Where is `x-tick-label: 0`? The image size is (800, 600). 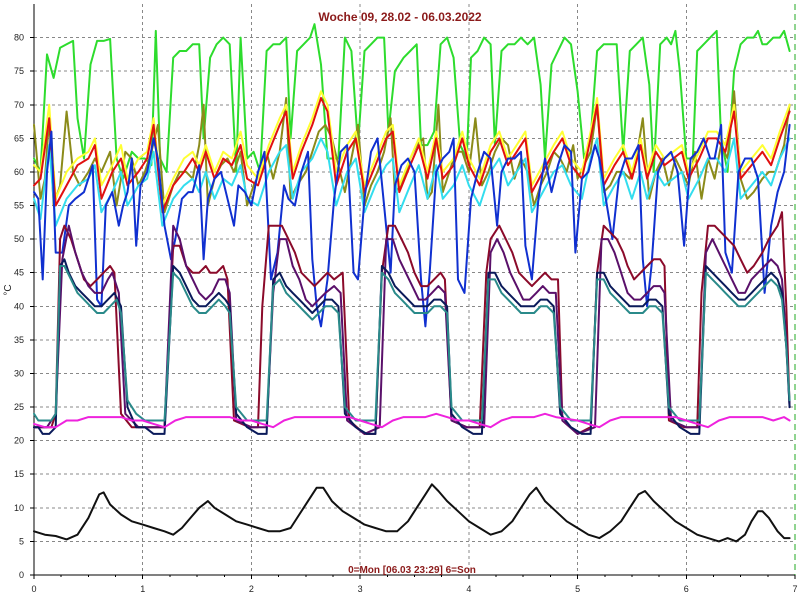
x-tick-label: 0 is located at coordinates (33, 589).